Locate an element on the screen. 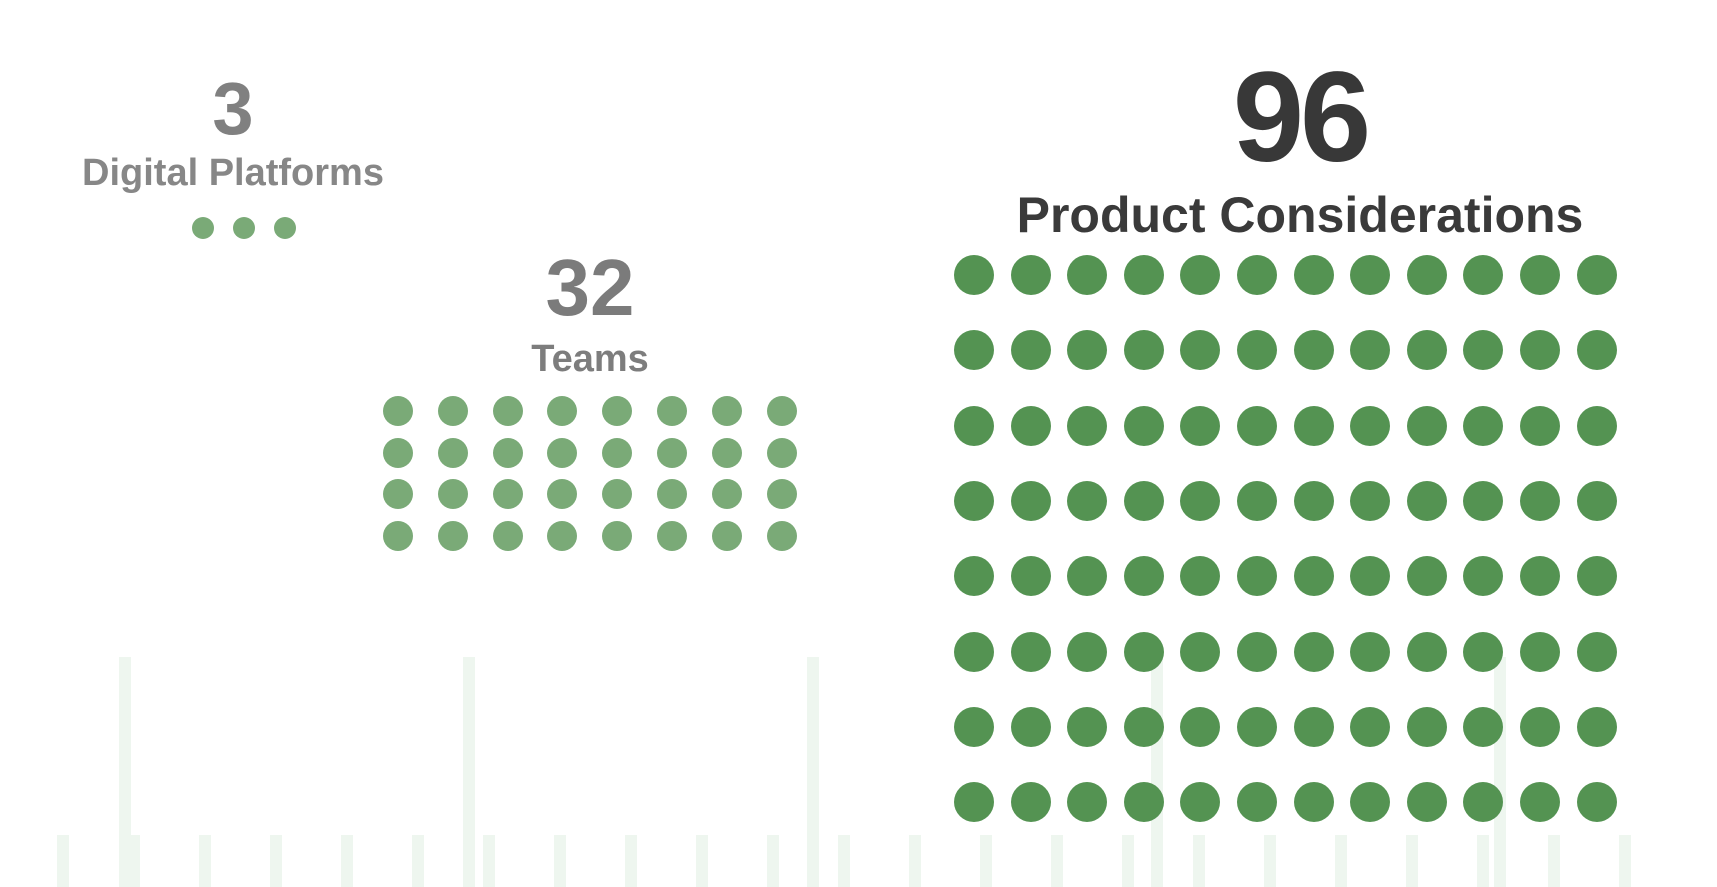 The height and width of the screenshot is (887, 1717). teams-group: 32 Teams is located at coordinates (590, 314).